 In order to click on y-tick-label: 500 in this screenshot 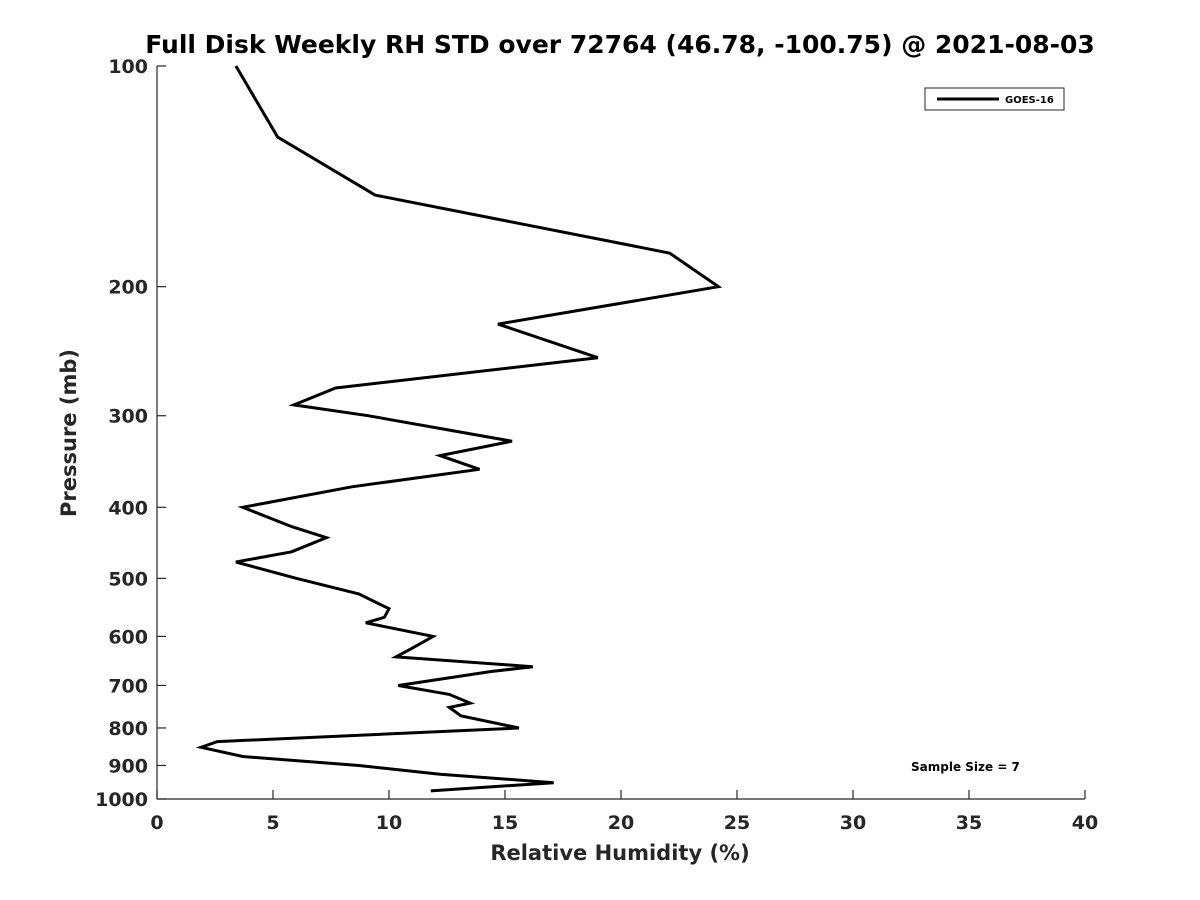, I will do `click(128, 579)`.